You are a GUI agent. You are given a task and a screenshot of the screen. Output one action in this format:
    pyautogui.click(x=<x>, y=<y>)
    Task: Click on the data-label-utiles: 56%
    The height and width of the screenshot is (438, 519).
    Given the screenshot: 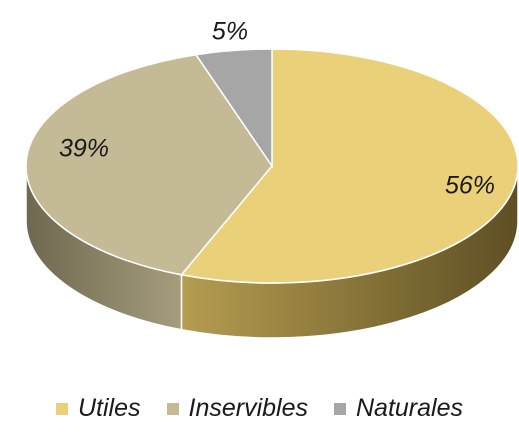 What is the action you would take?
    pyautogui.click(x=470, y=186)
    